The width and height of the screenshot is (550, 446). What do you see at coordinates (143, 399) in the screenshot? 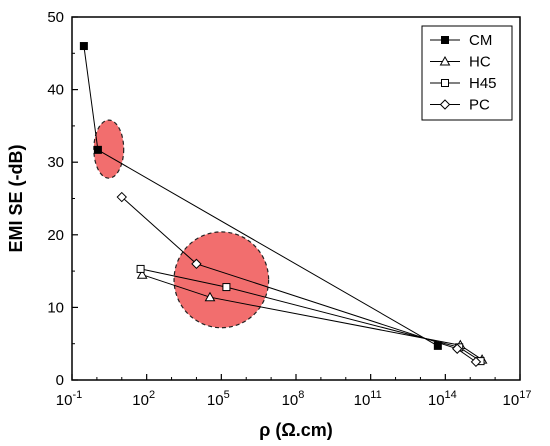
I see `x-tick-label: 10²` at bounding box center [143, 399].